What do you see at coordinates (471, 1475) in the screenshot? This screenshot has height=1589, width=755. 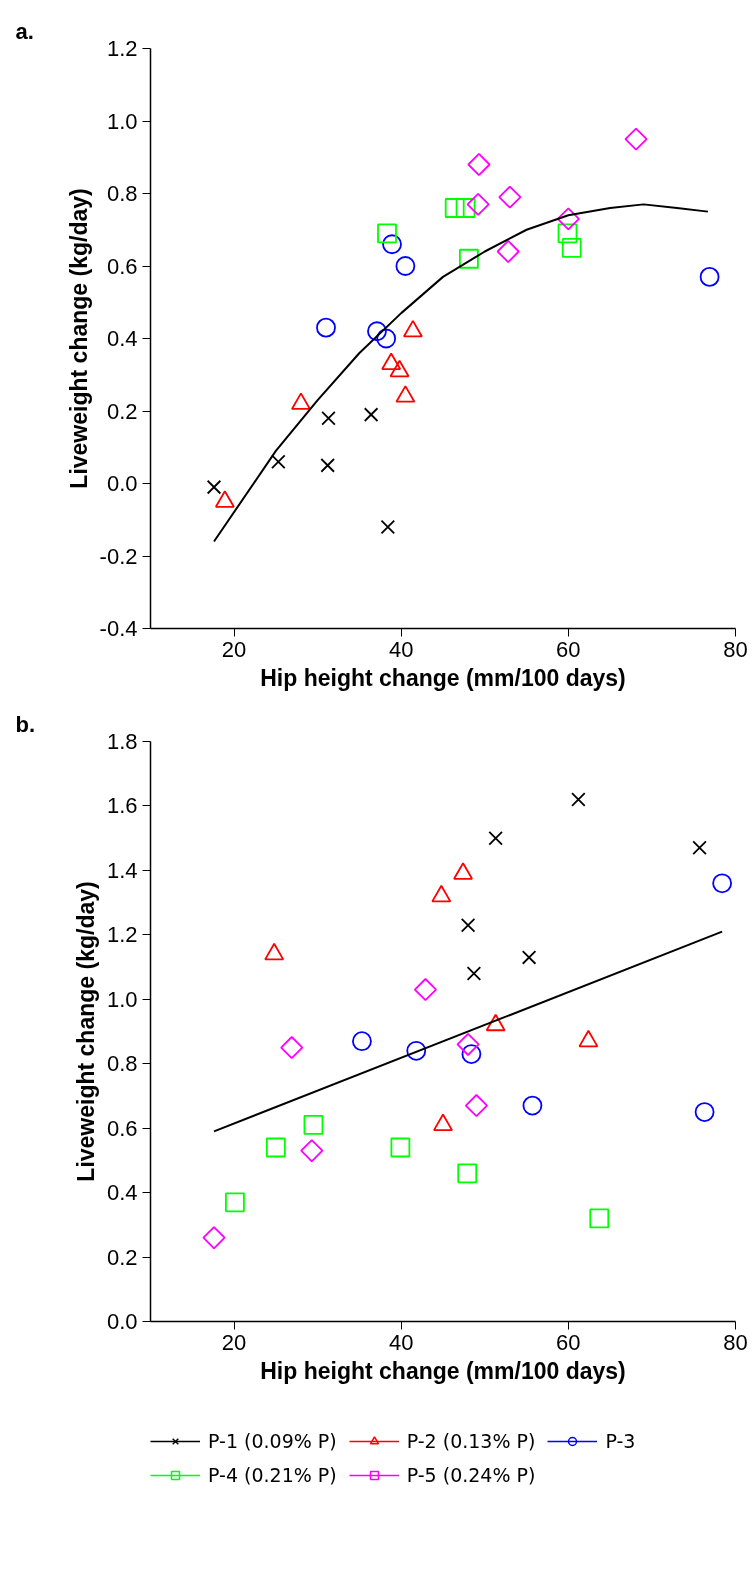 I see `legend-label: P-5 (0.24% P)` at bounding box center [471, 1475].